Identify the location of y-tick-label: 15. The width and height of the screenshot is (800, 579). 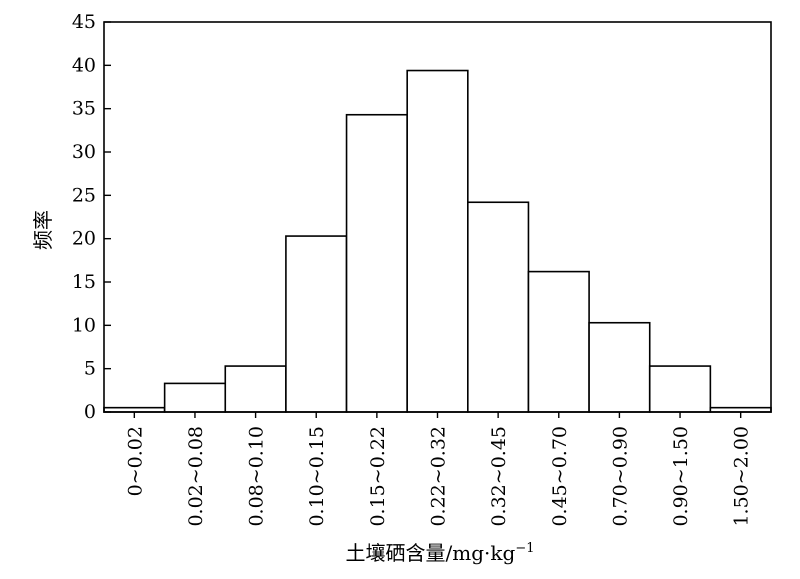
(84, 282).